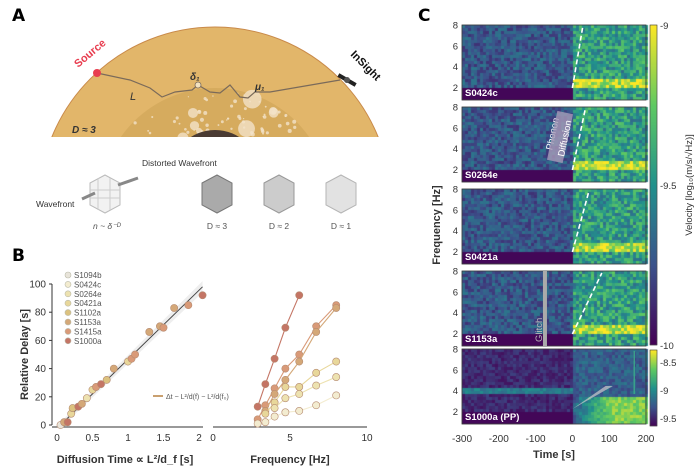 Image resolution: width=700 pixels, height=470 pixels. I want to click on x-tick-label: -200, so click(499, 439).